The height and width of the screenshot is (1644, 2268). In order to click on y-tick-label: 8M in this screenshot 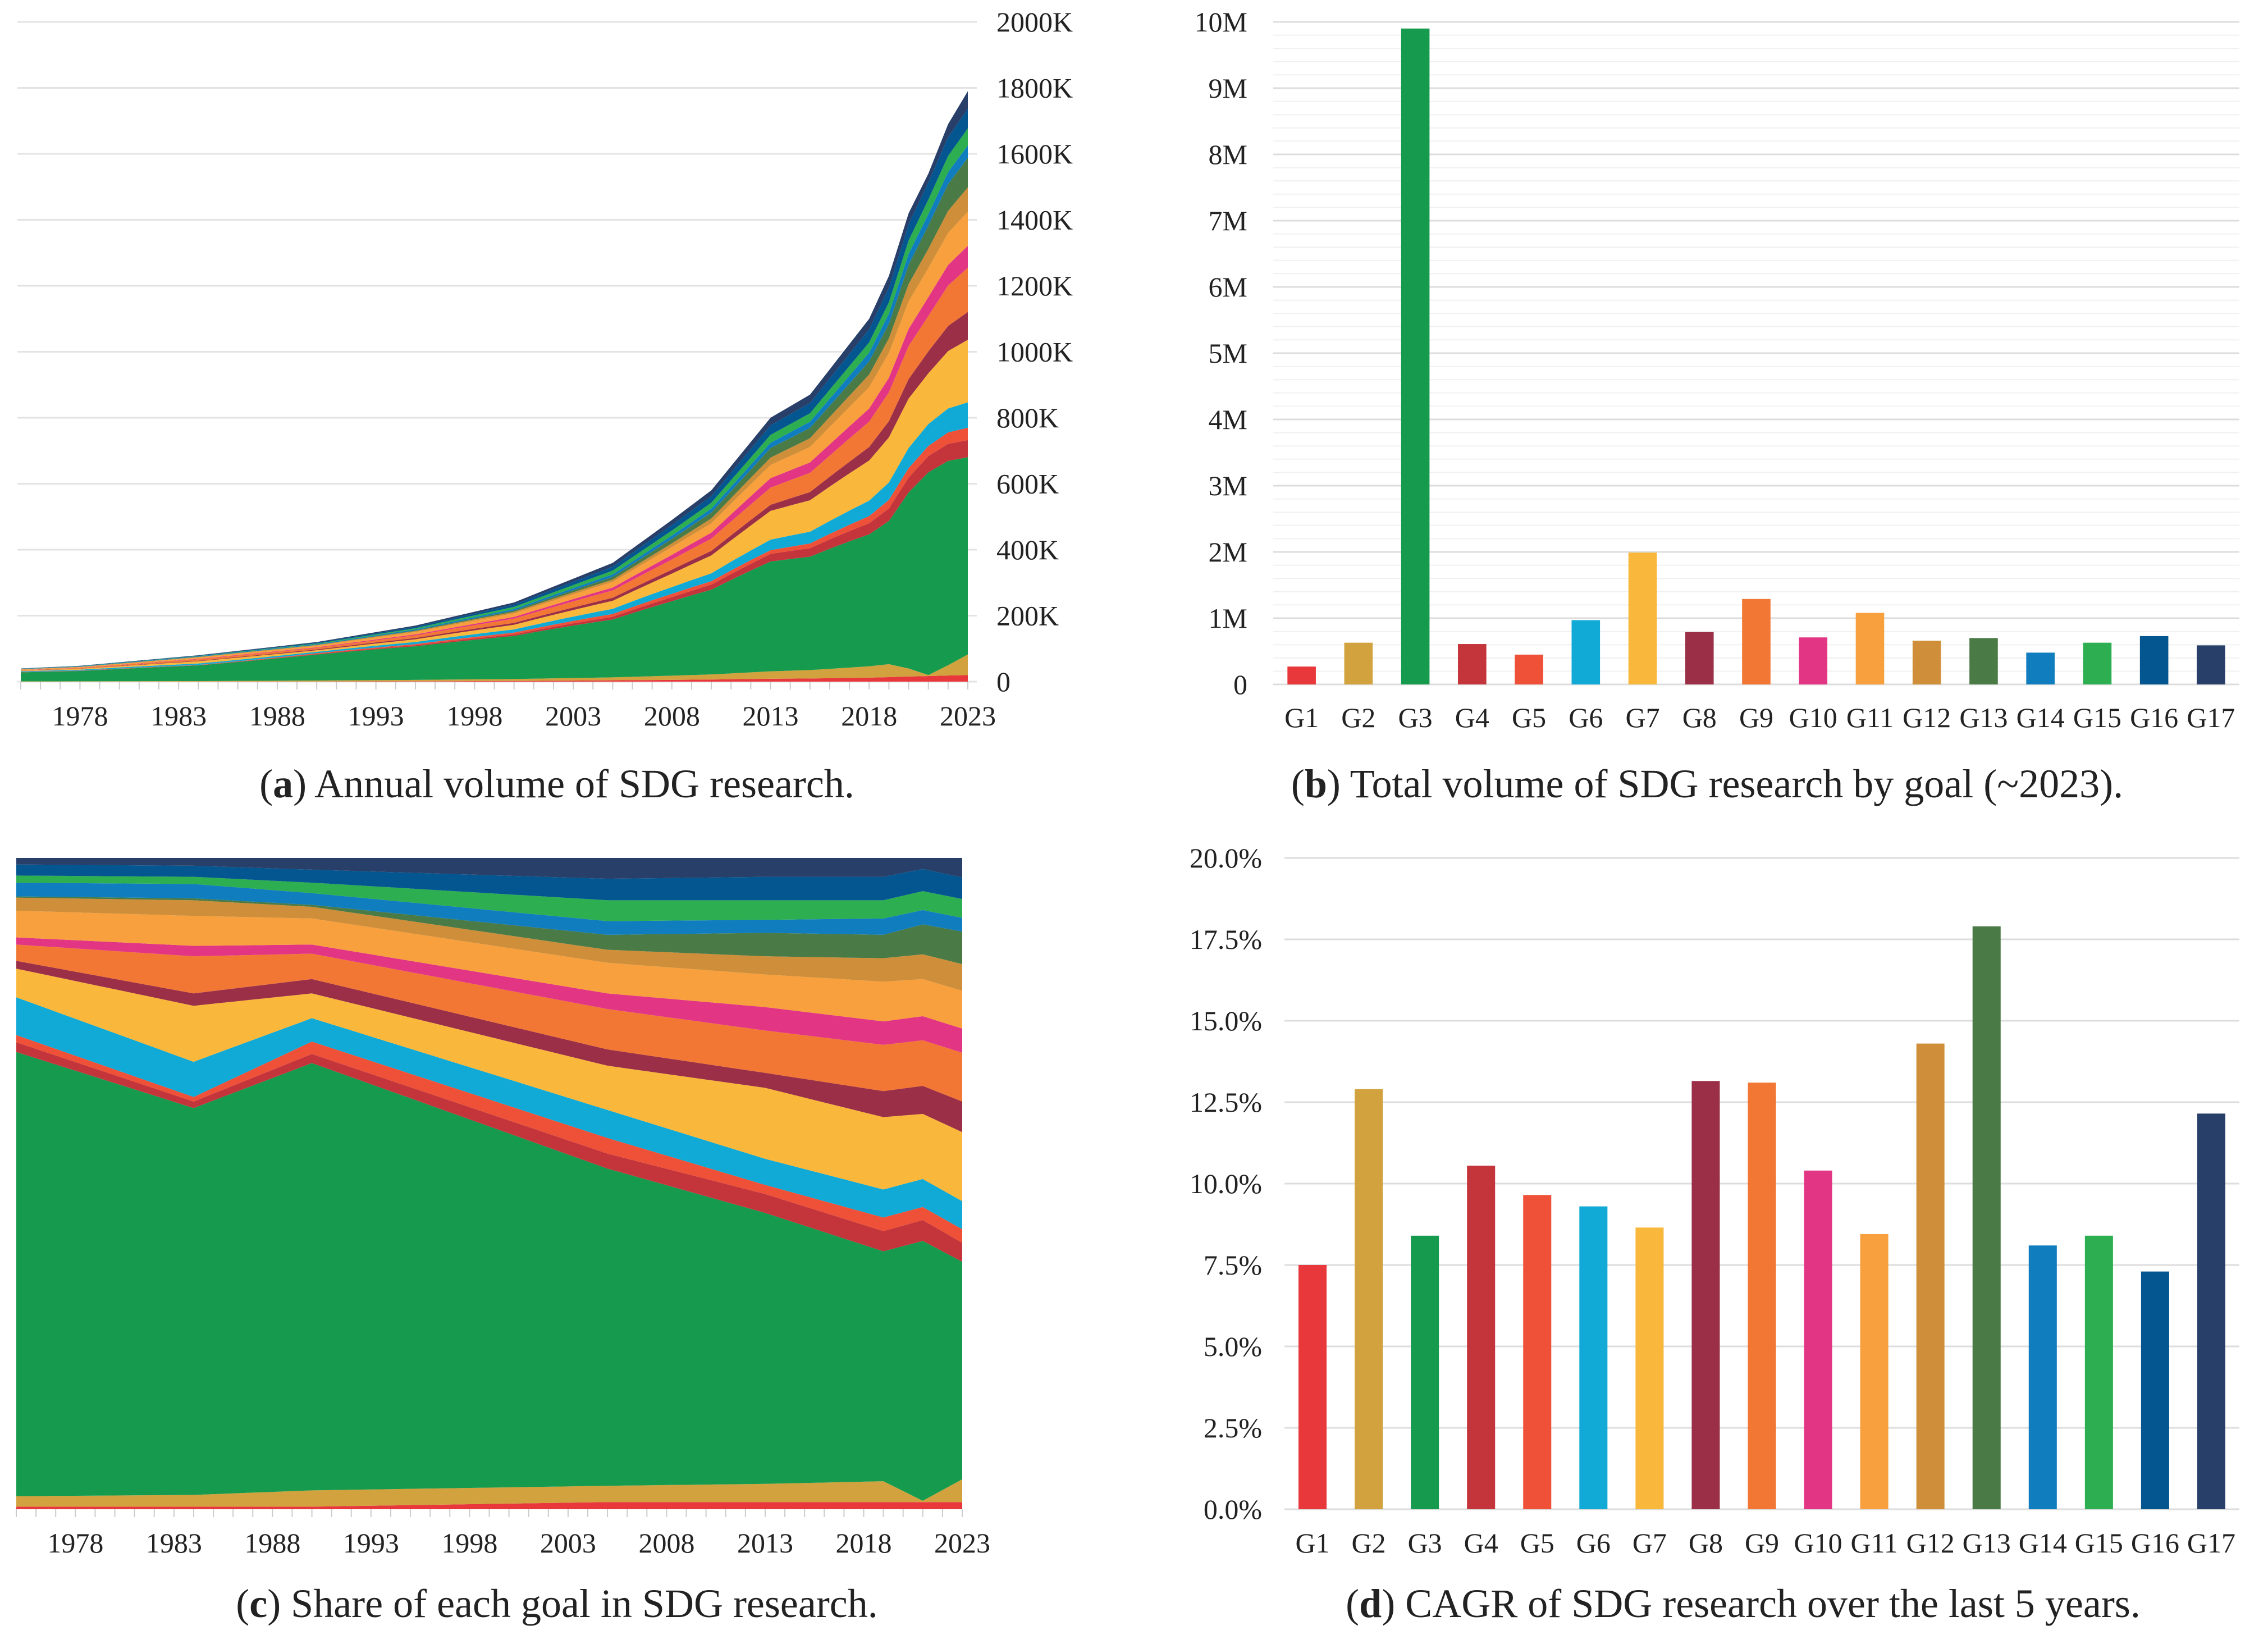, I will do `click(1228, 154)`.